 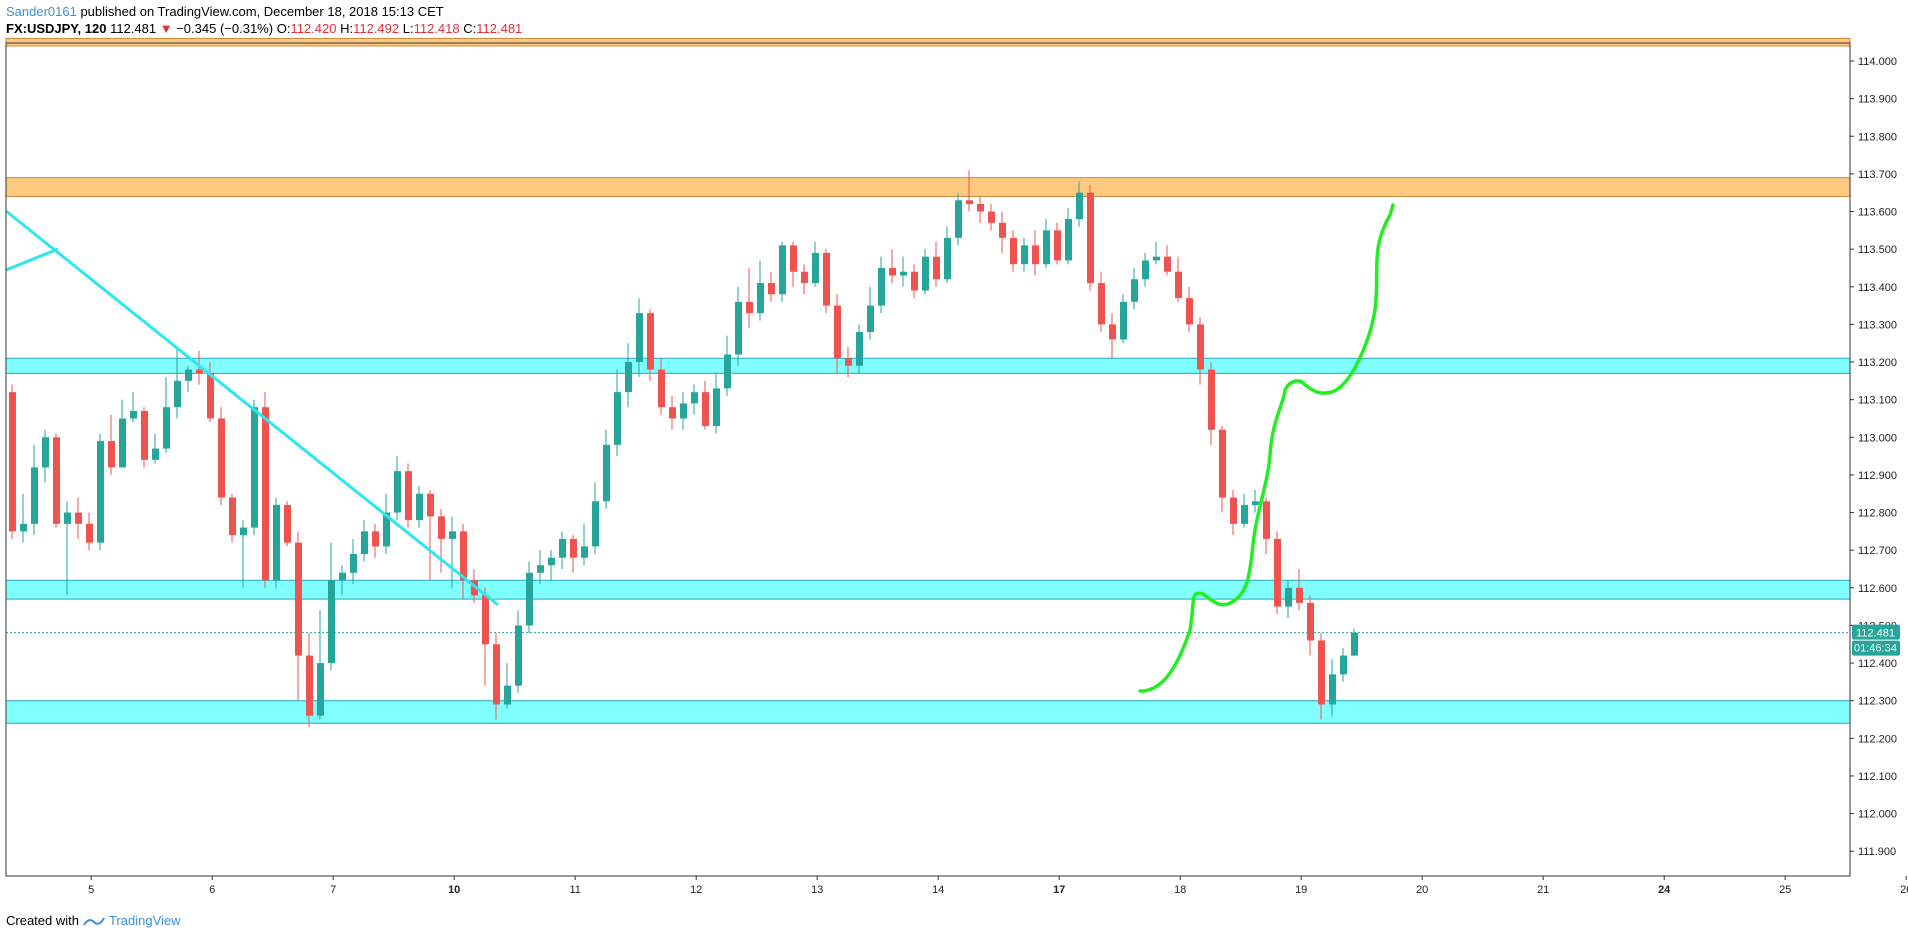 What do you see at coordinates (252, 408) in the screenshot?
I see `trendline-descending` at bounding box center [252, 408].